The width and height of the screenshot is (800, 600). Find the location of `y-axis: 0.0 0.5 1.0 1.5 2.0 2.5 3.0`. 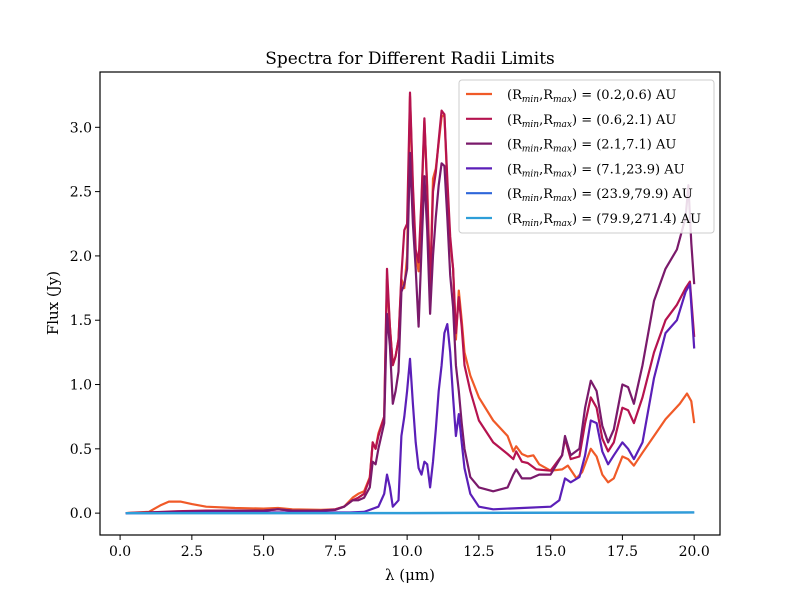

y-axis: 0.0 0.5 1.0 1.5 2.0 2.5 3.0 is located at coordinates (85, 321).